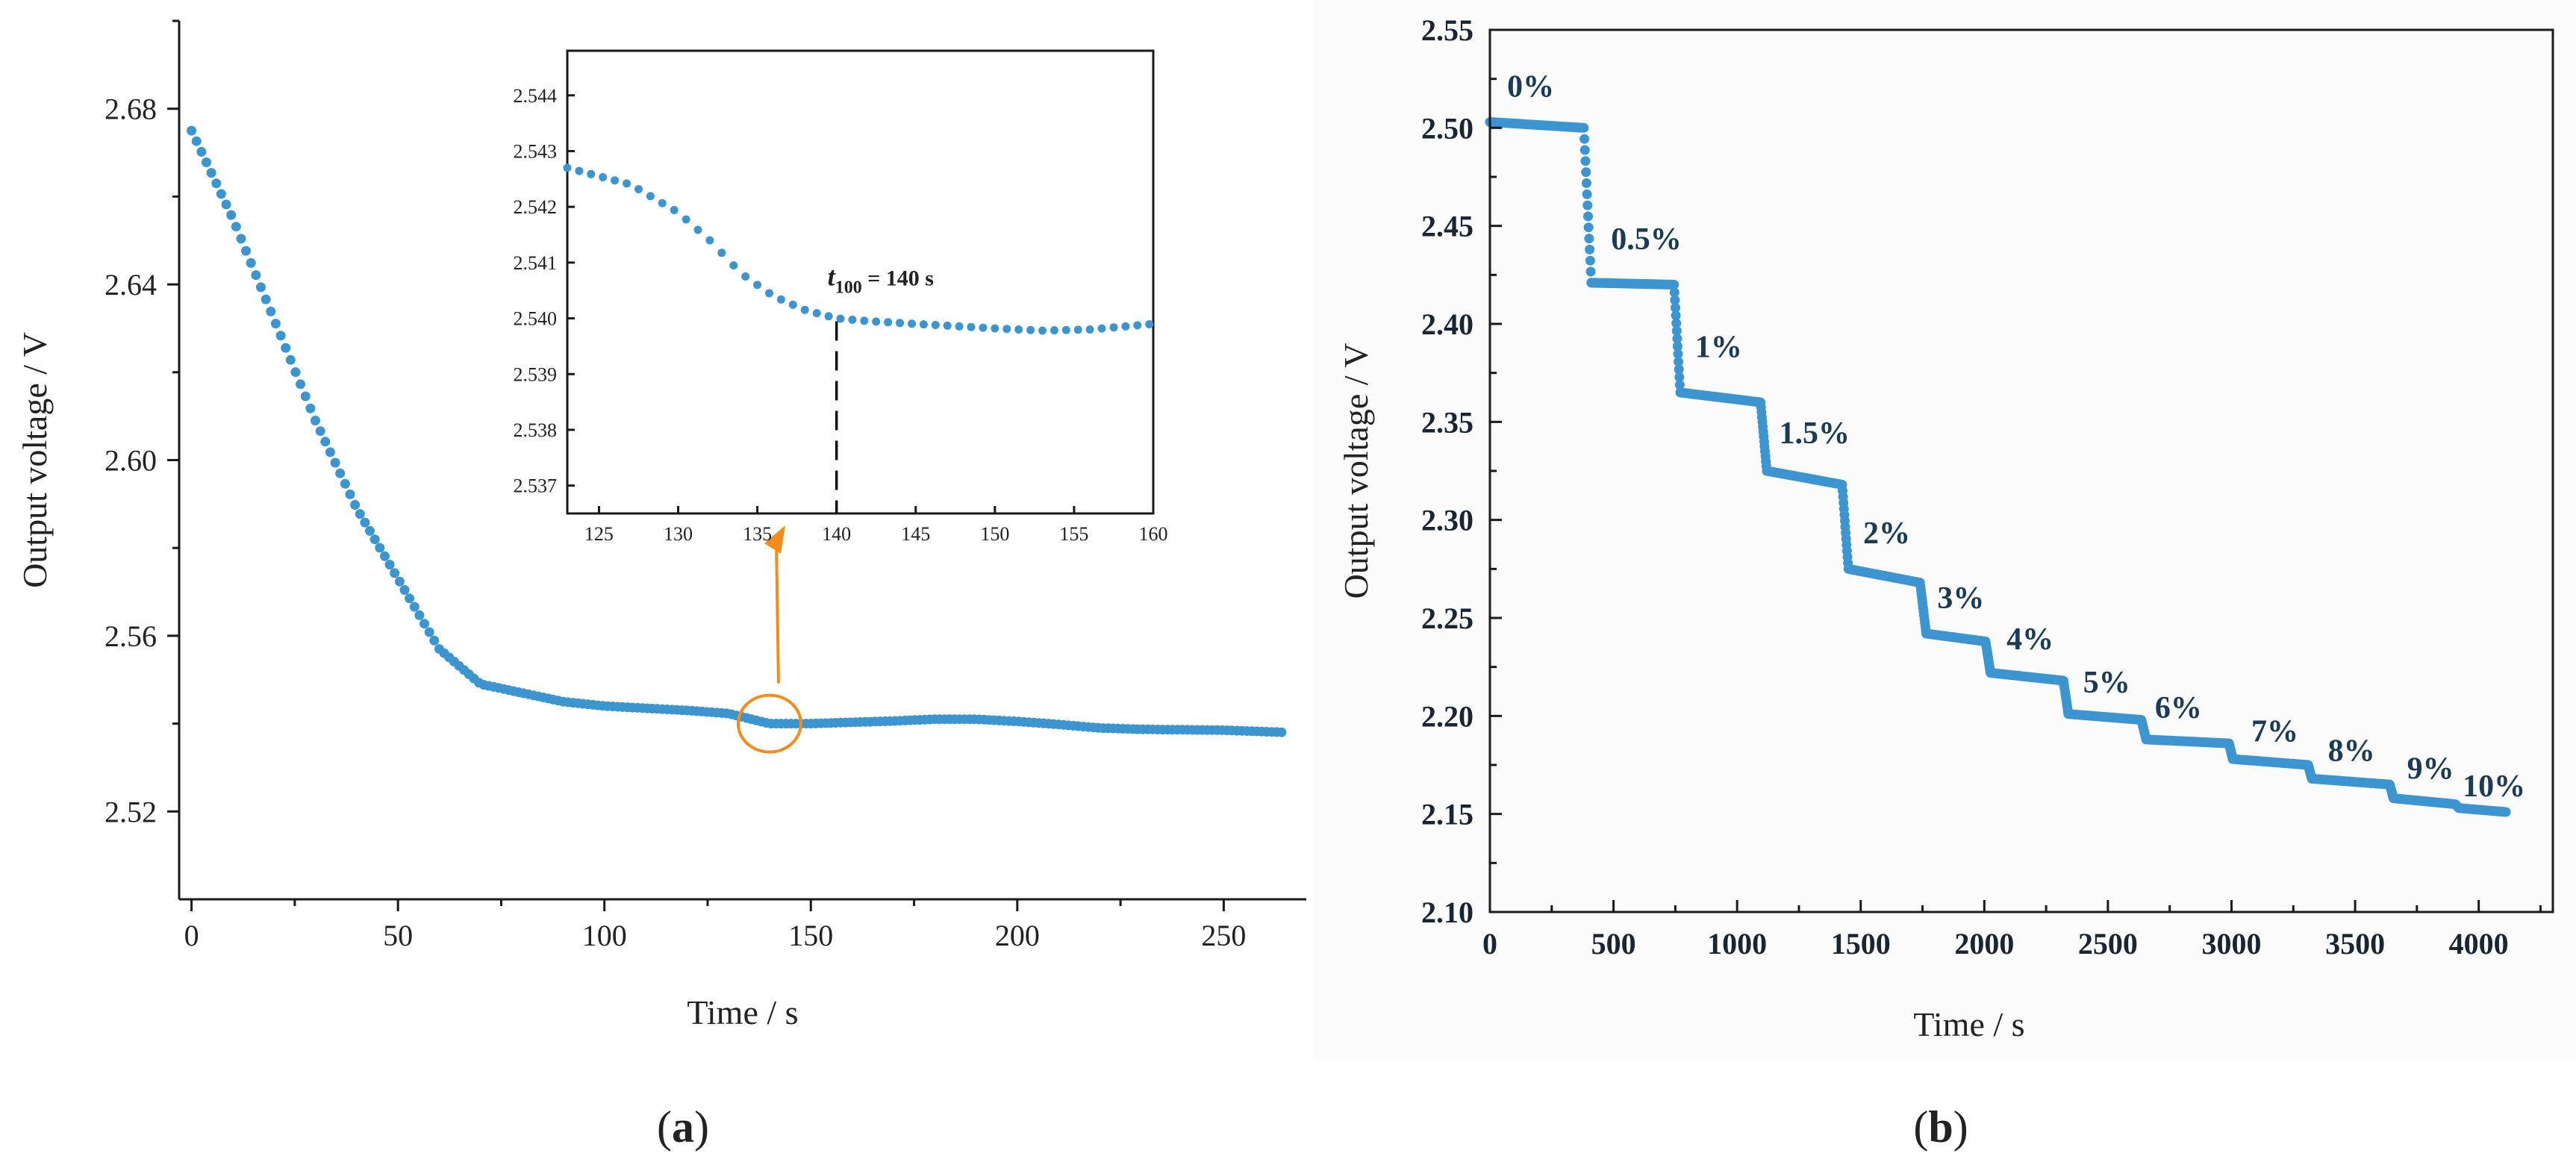  I want to click on chart-b-panel-label-open: (, so click(1920, 1127).